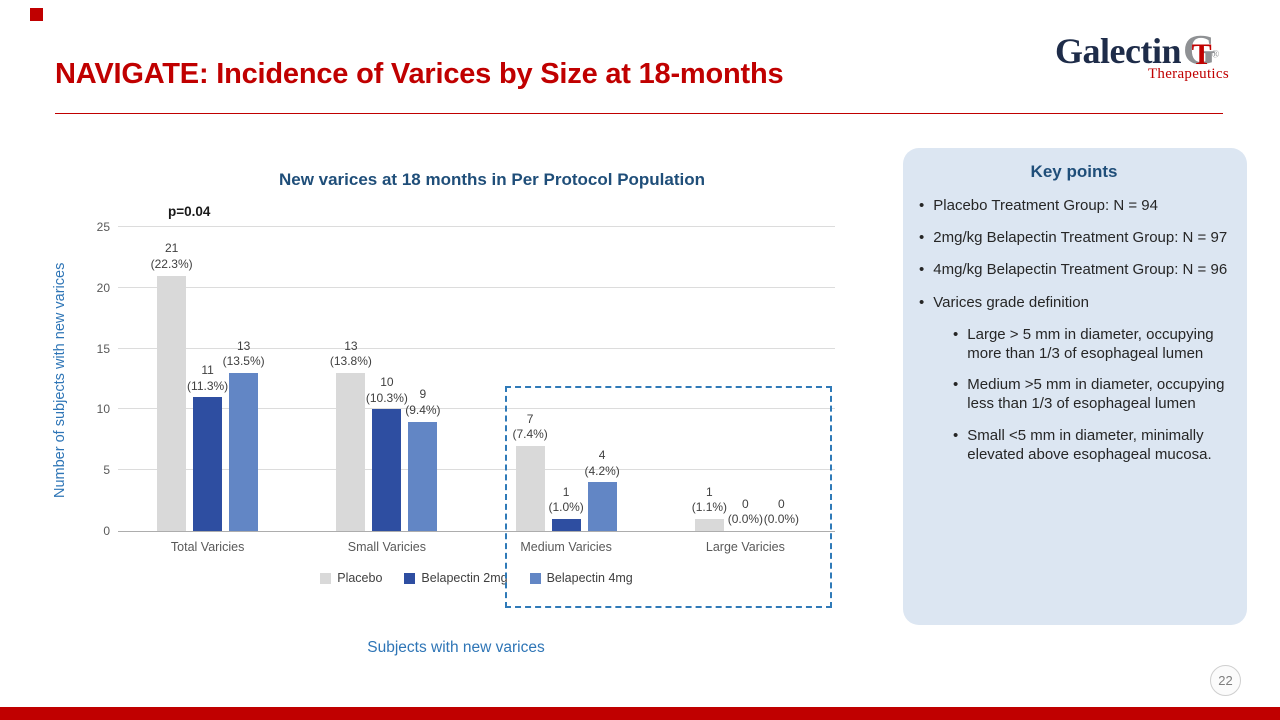  I want to click on bar-value: 9, so click(423, 394).